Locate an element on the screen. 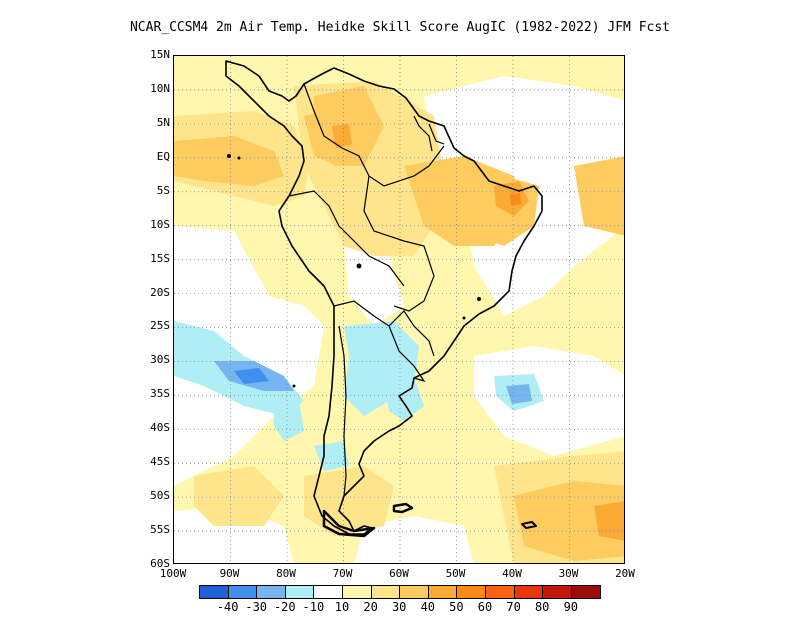 The image size is (800, 618). lake-titicaca is located at coordinates (359, 266).